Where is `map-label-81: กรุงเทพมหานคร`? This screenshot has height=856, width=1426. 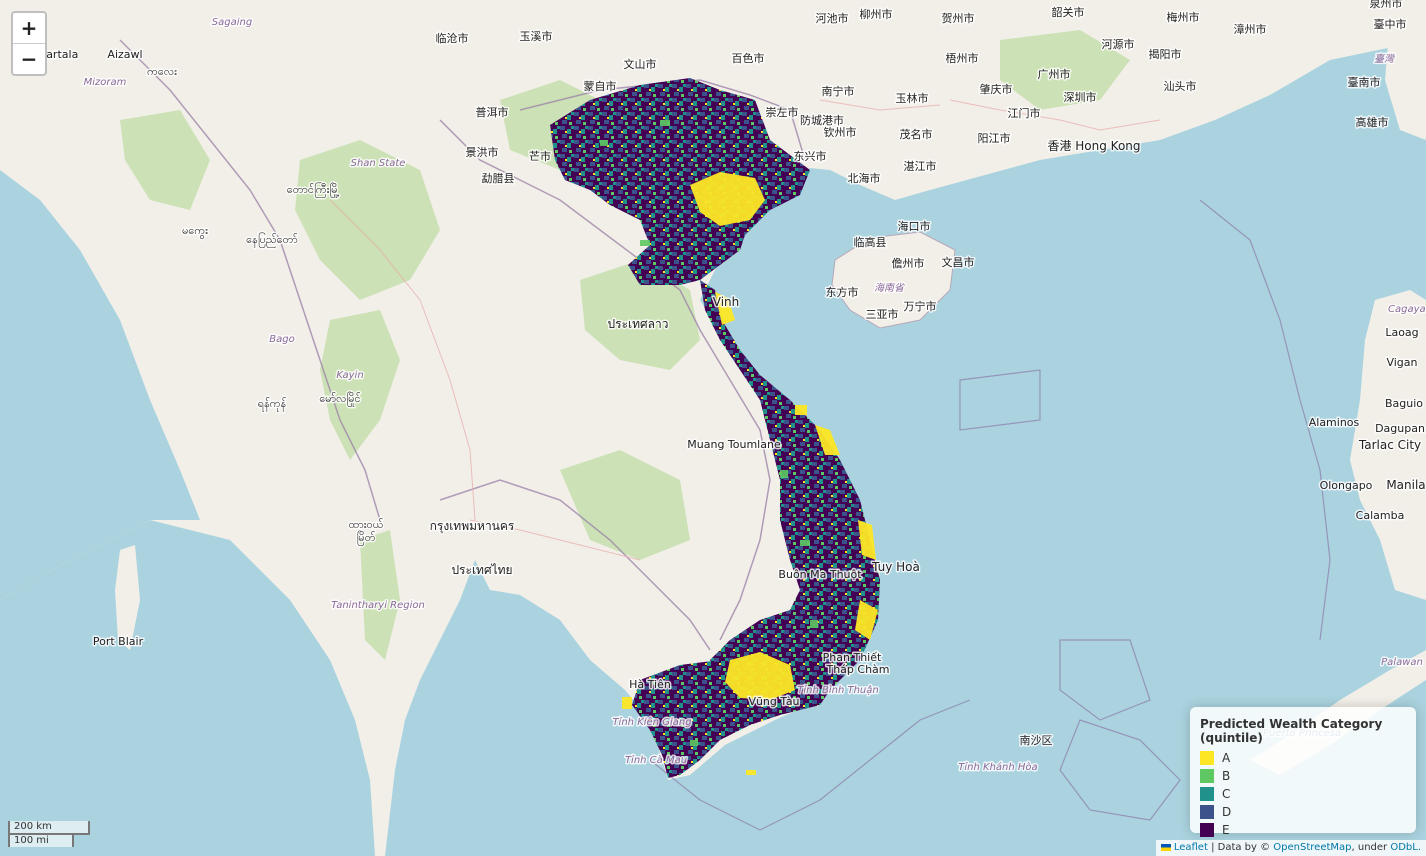 map-label-81: กรุงเทพมหานคร is located at coordinates (472, 526).